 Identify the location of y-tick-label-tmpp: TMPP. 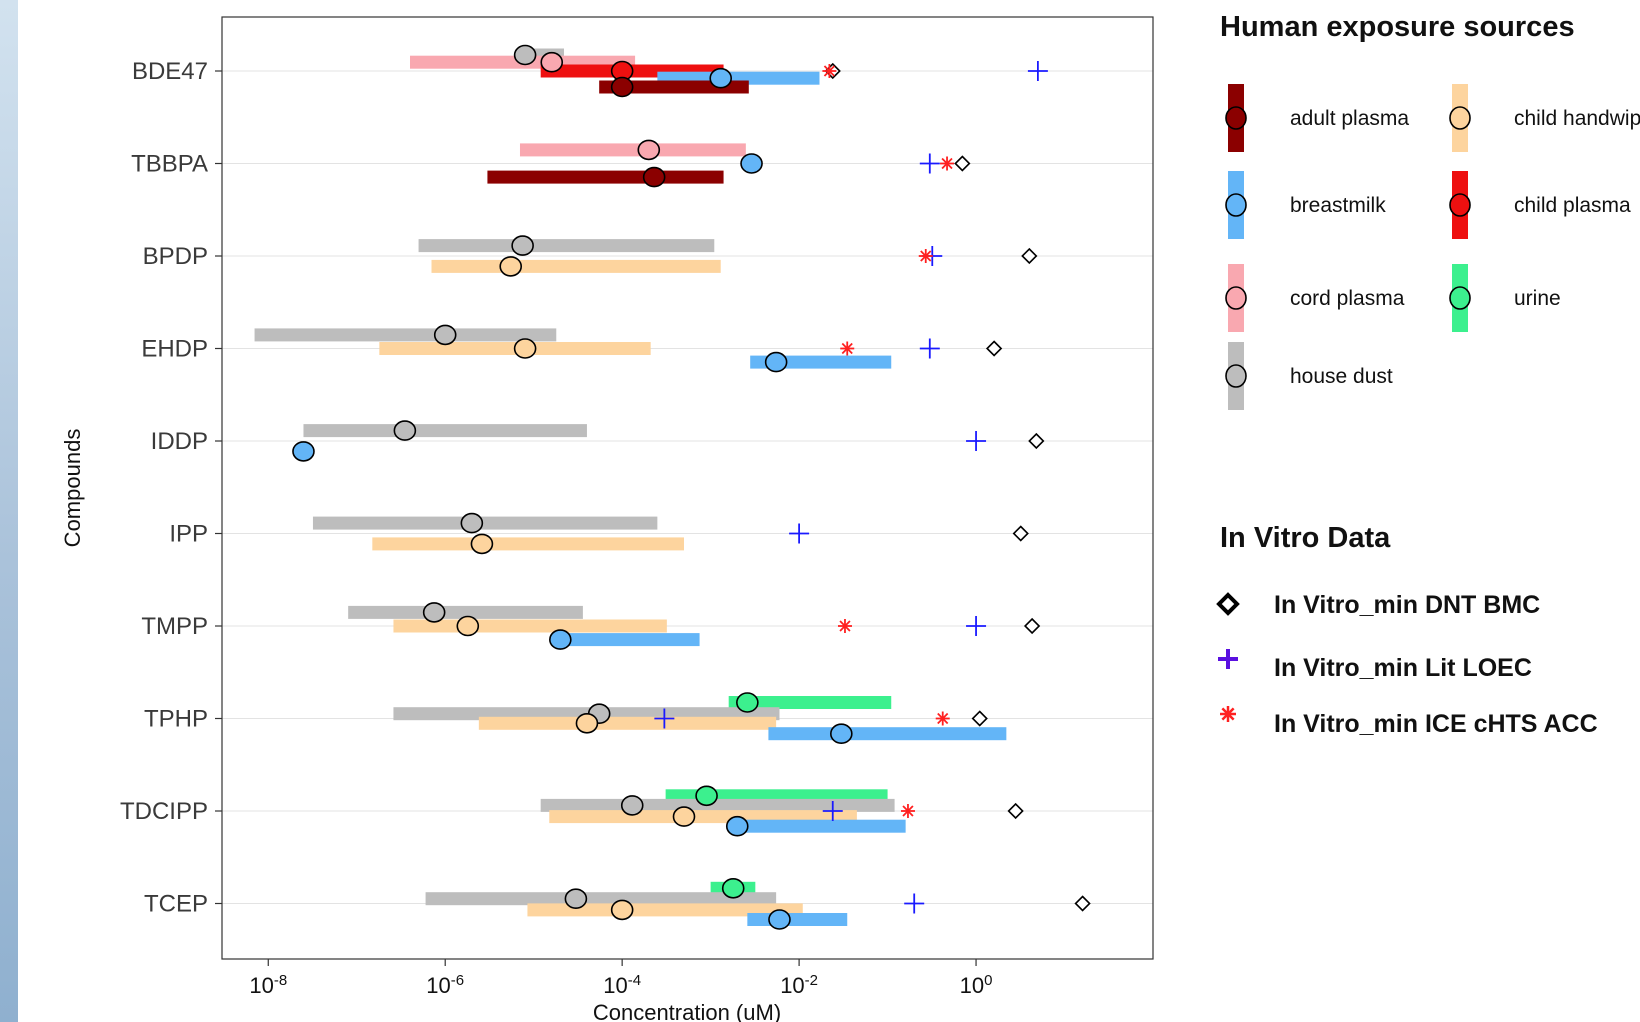
(174, 626).